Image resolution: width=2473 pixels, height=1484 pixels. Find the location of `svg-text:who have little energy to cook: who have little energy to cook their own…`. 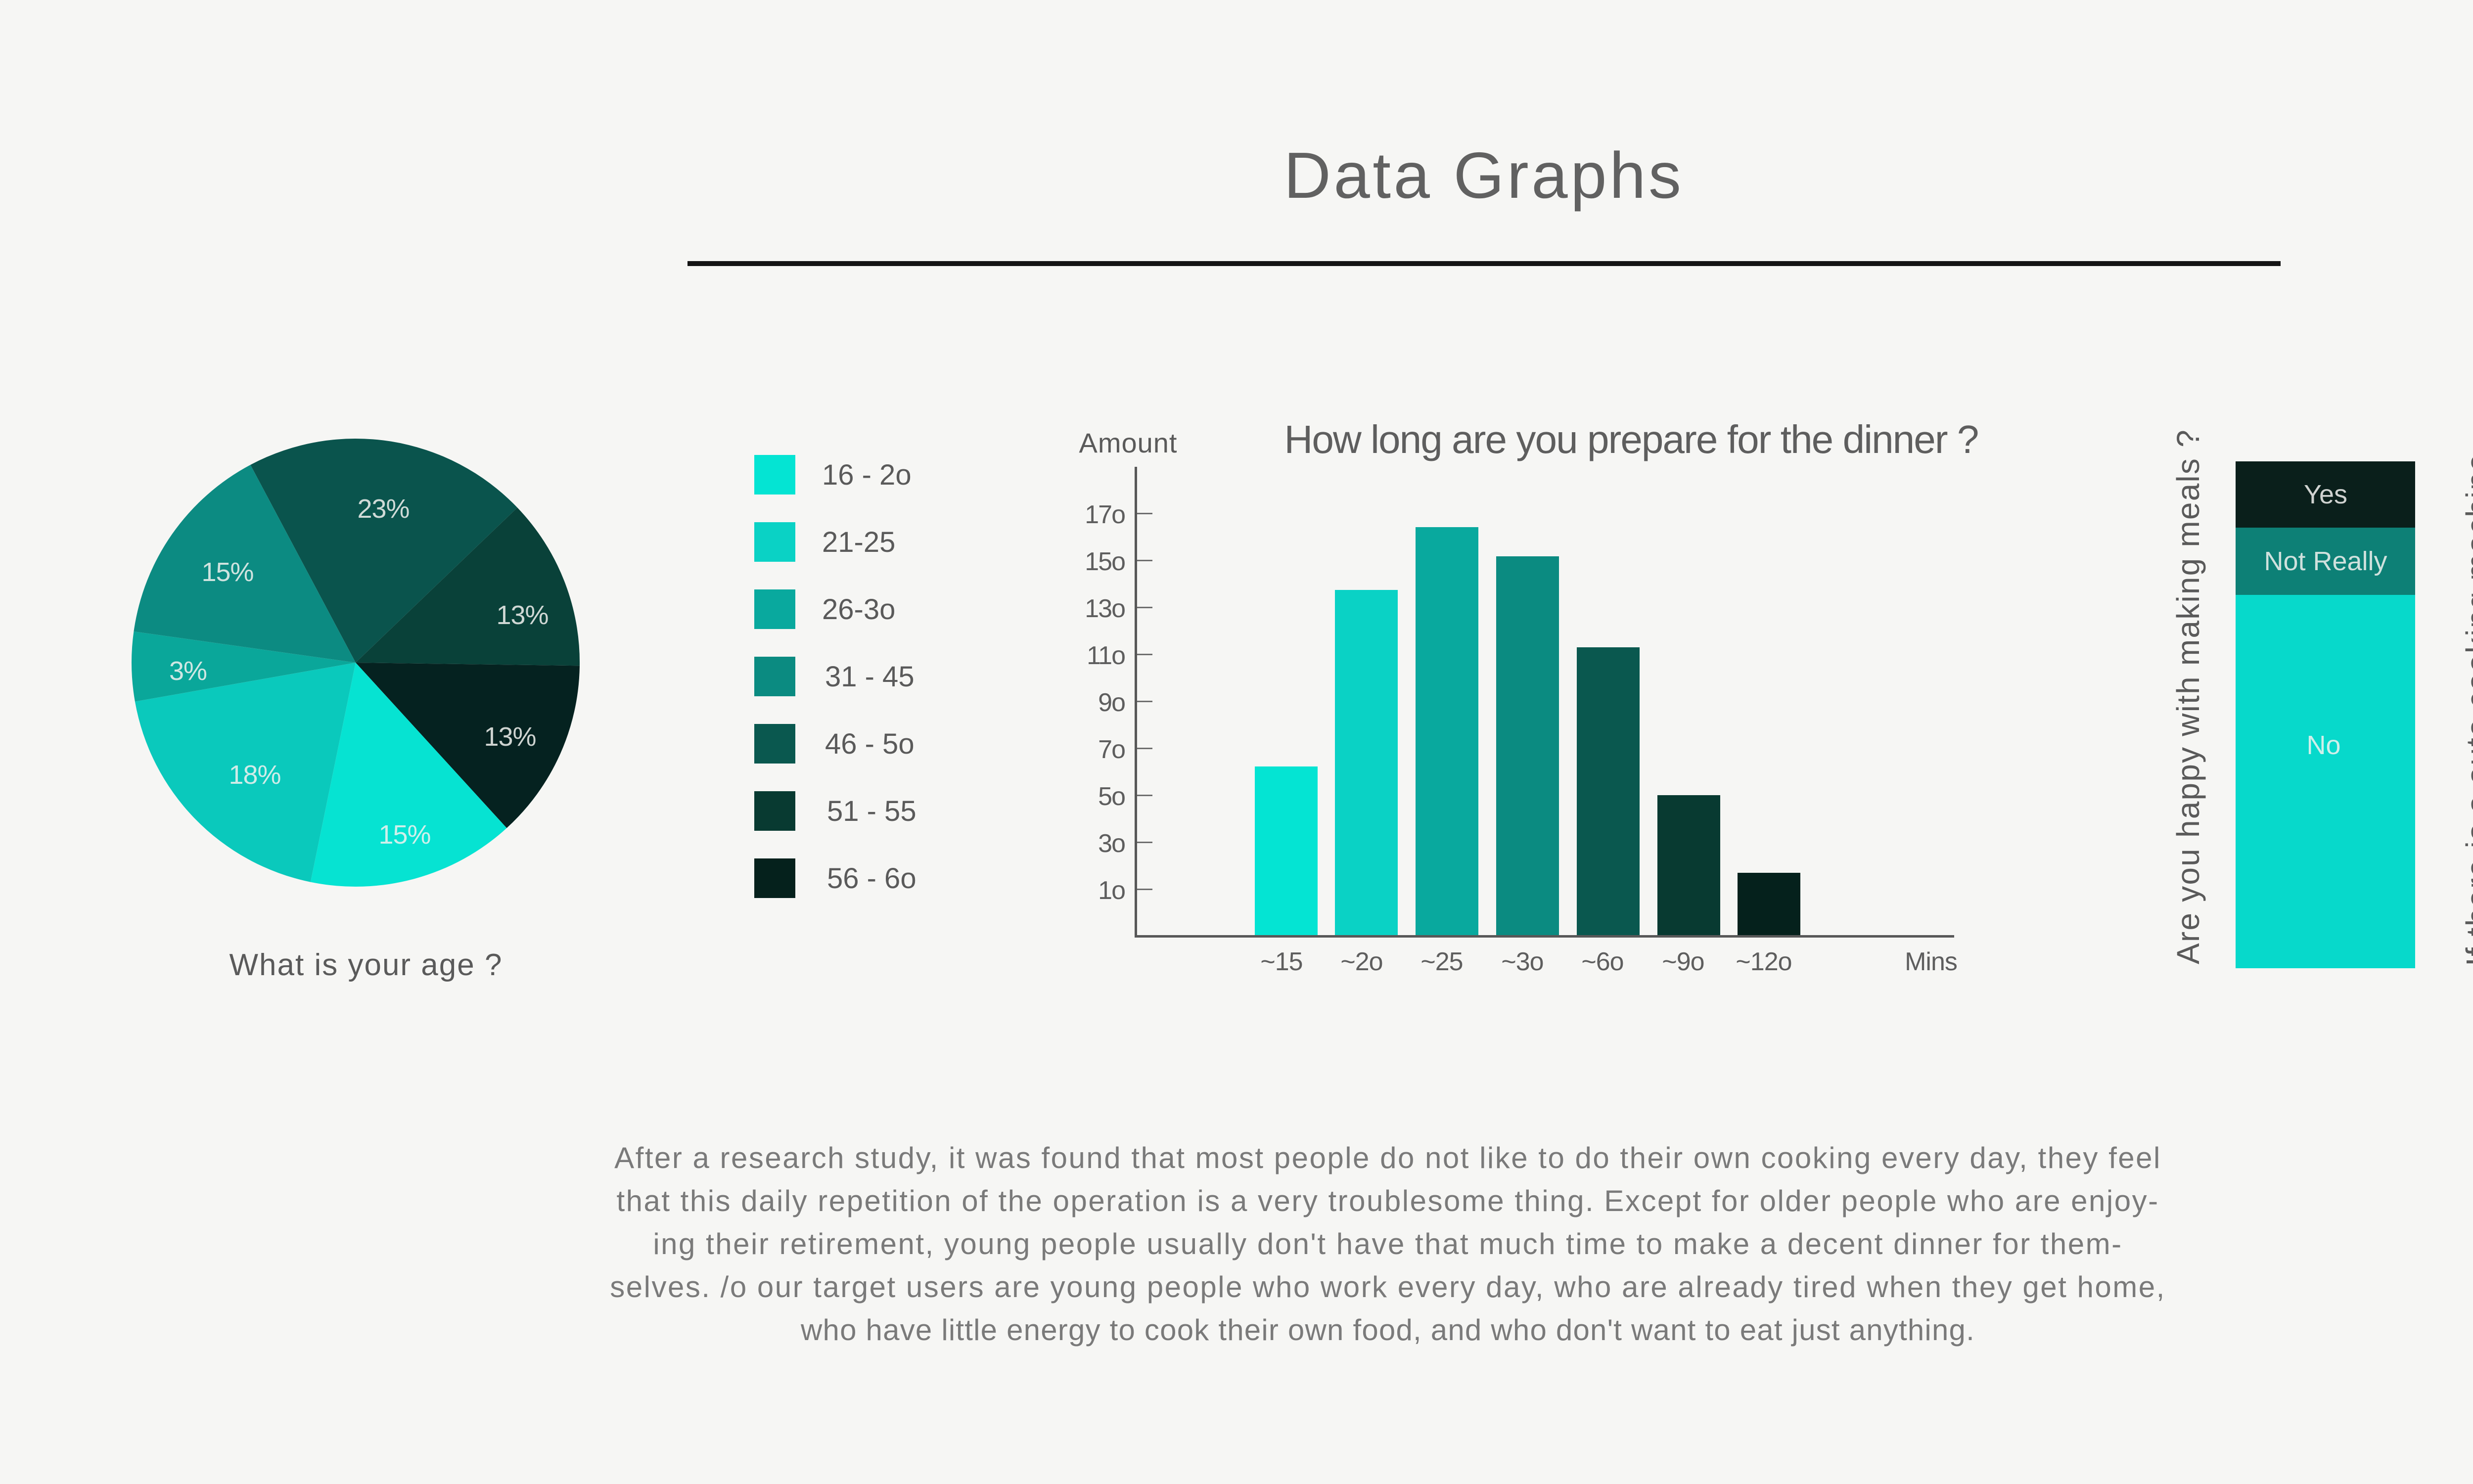

svg-text:who have little energy to cook: who have little energy to cook their own… is located at coordinates (1387, 1330).